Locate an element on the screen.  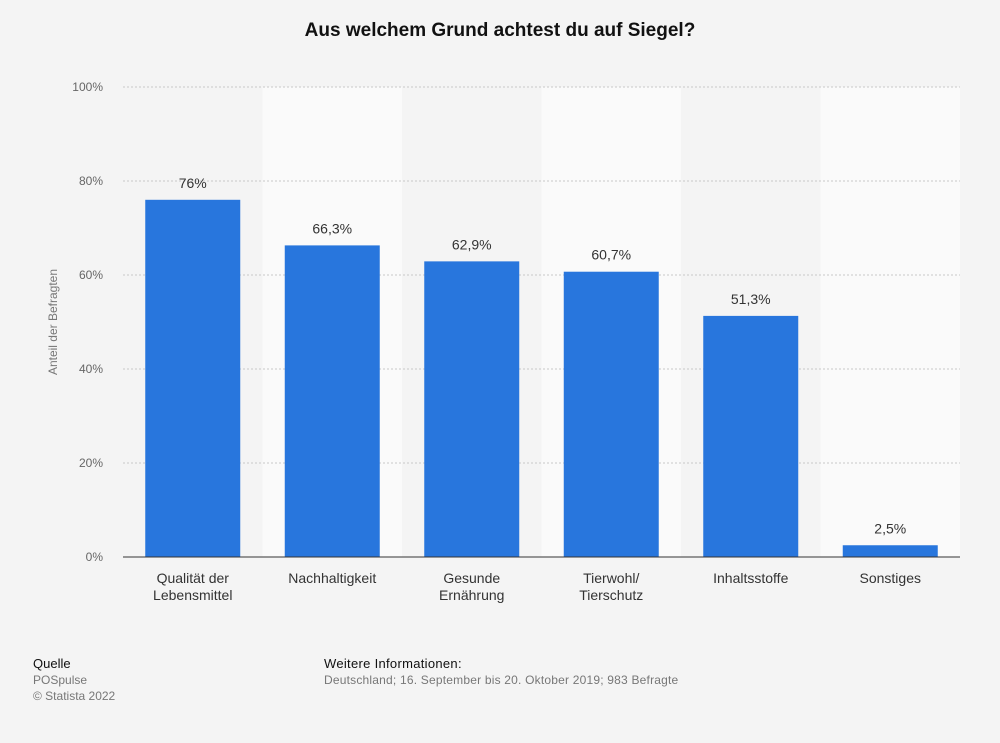
category-label: Nachhaltigkeit is located at coordinates (332, 578).